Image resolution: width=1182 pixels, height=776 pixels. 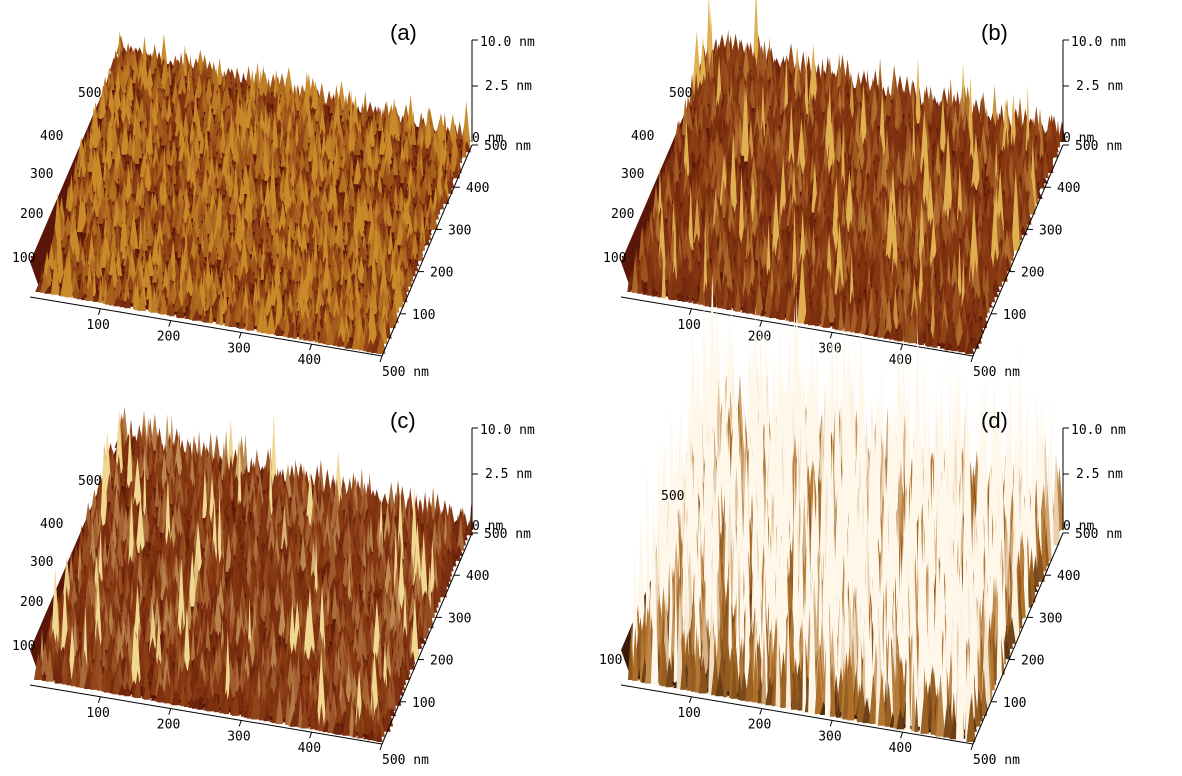 I want to click on panel-label: (a), so click(x=403, y=32).